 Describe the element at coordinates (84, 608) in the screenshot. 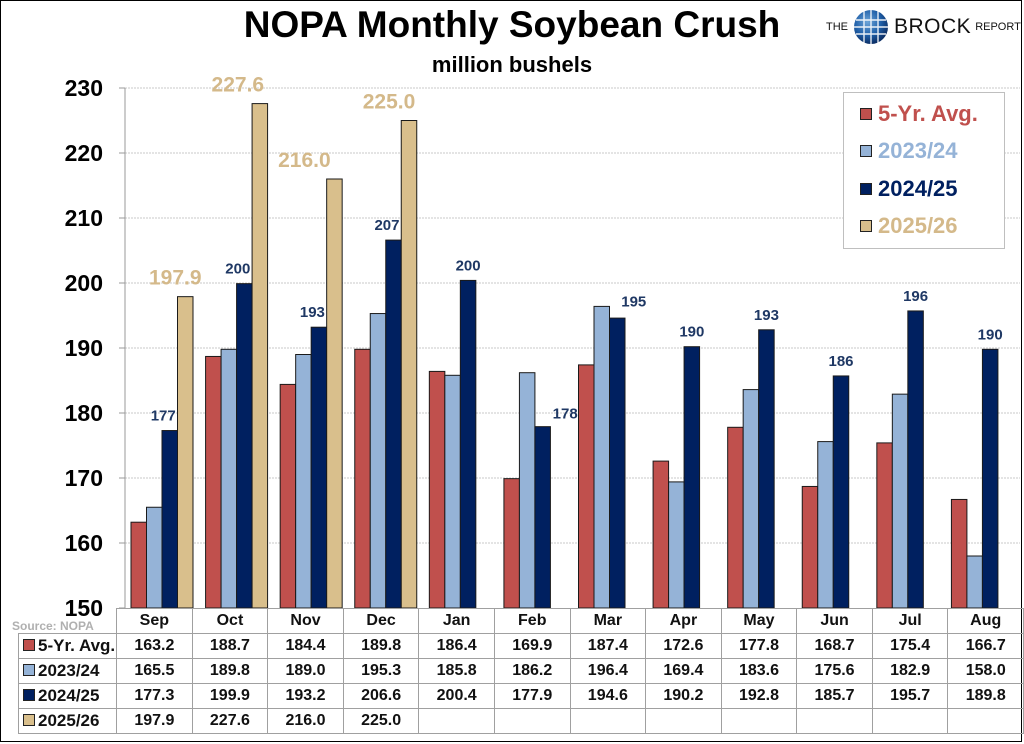

I see `y-tick-label: 150` at that location.